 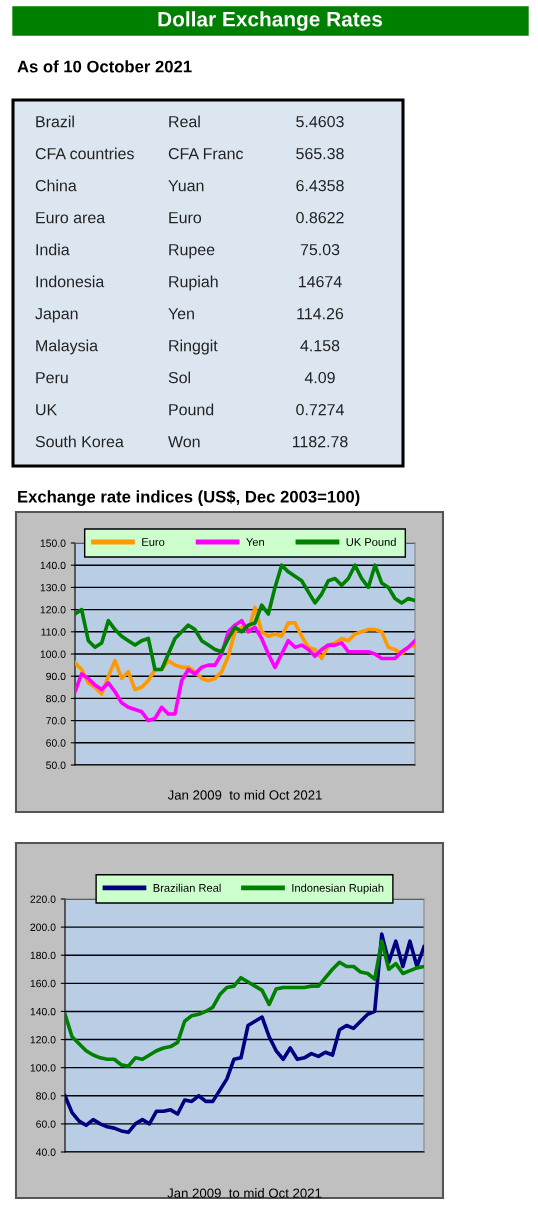 What do you see at coordinates (53, 543) in the screenshot?
I see `y-tick-label: 150.0` at bounding box center [53, 543].